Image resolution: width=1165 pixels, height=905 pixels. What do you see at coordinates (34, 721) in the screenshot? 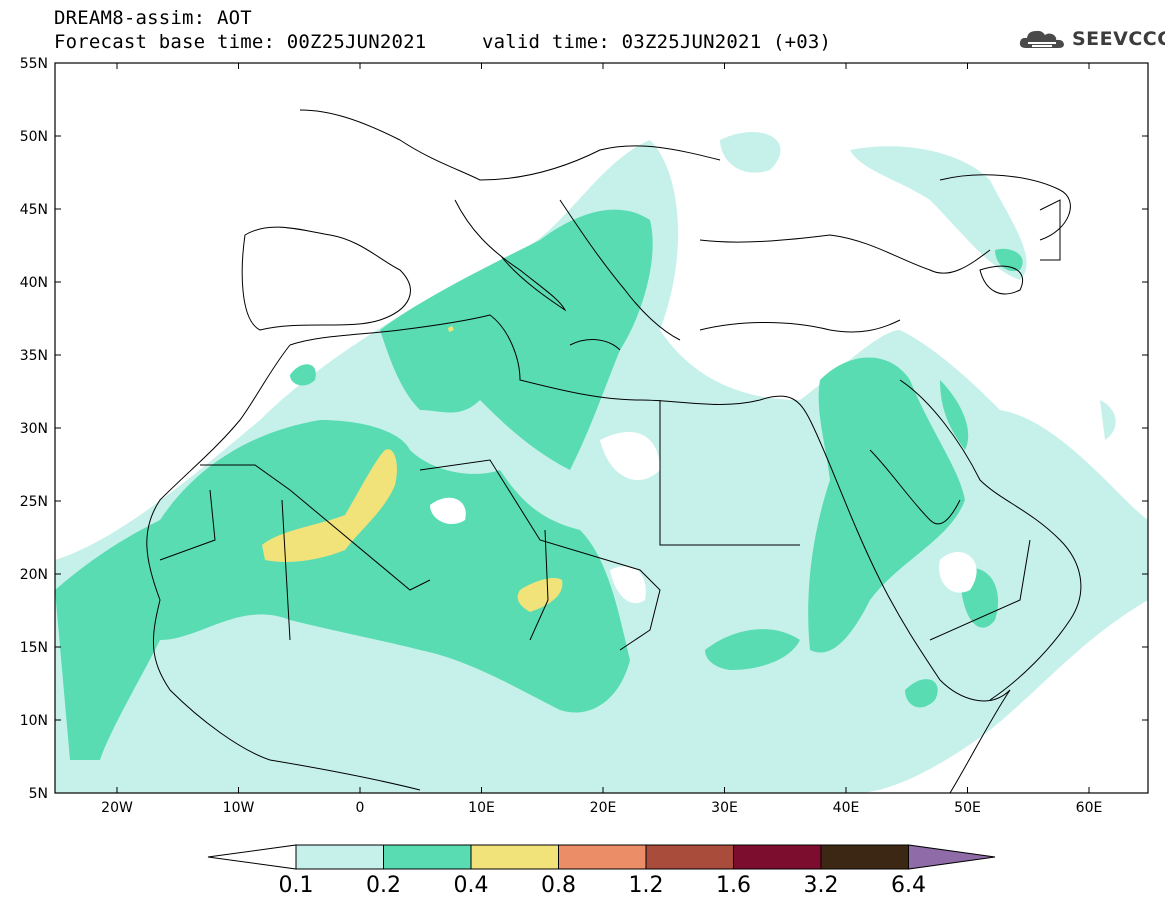
I see `lat-label: 10N` at bounding box center [34, 721].